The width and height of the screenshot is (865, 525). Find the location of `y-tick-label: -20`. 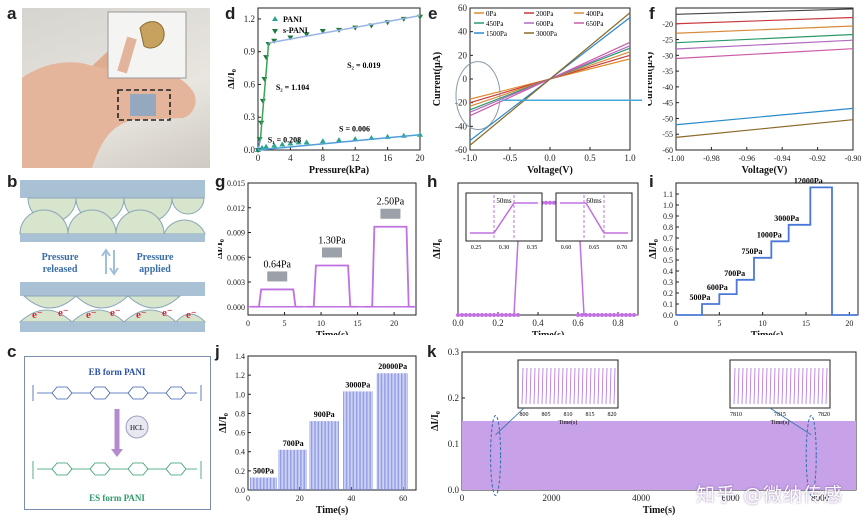

y-tick-label: -20 is located at coordinates (667, 24).